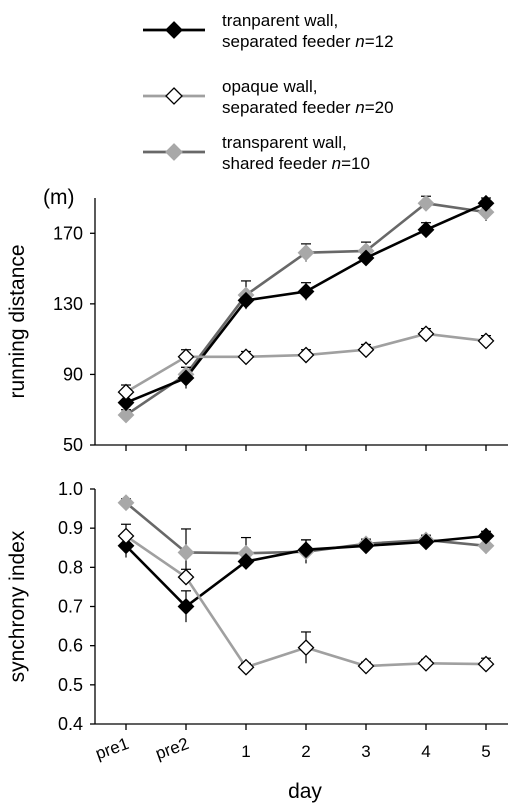 The height and width of the screenshot is (804, 512). What do you see at coordinates (70, 724) in the screenshot?
I see `bottom-y-tick-label: 0.4` at bounding box center [70, 724].